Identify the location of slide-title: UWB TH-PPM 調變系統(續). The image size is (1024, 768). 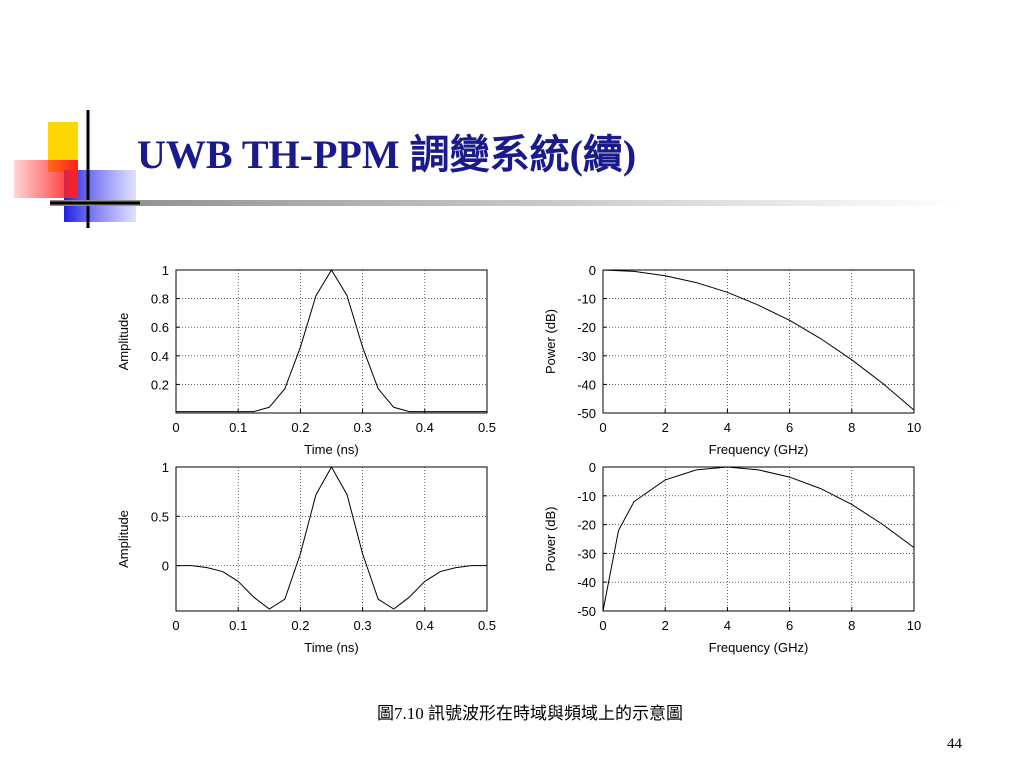
(386, 154).